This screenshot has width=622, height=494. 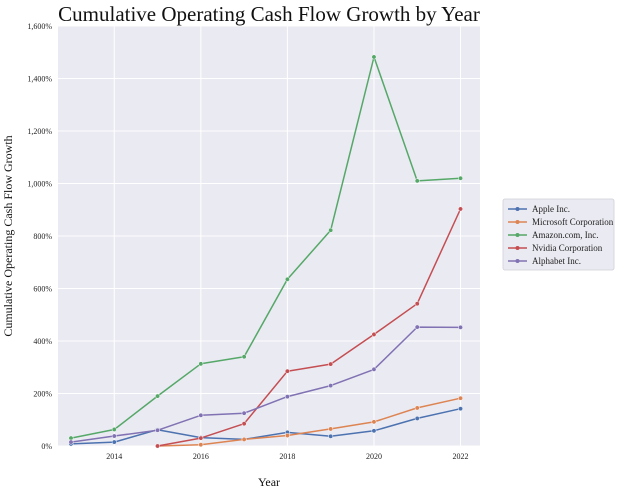 What do you see at coordinates (42, 341) in the screenshot?
I see `y-tick-label: 400%` at bounding box center [42, 341].